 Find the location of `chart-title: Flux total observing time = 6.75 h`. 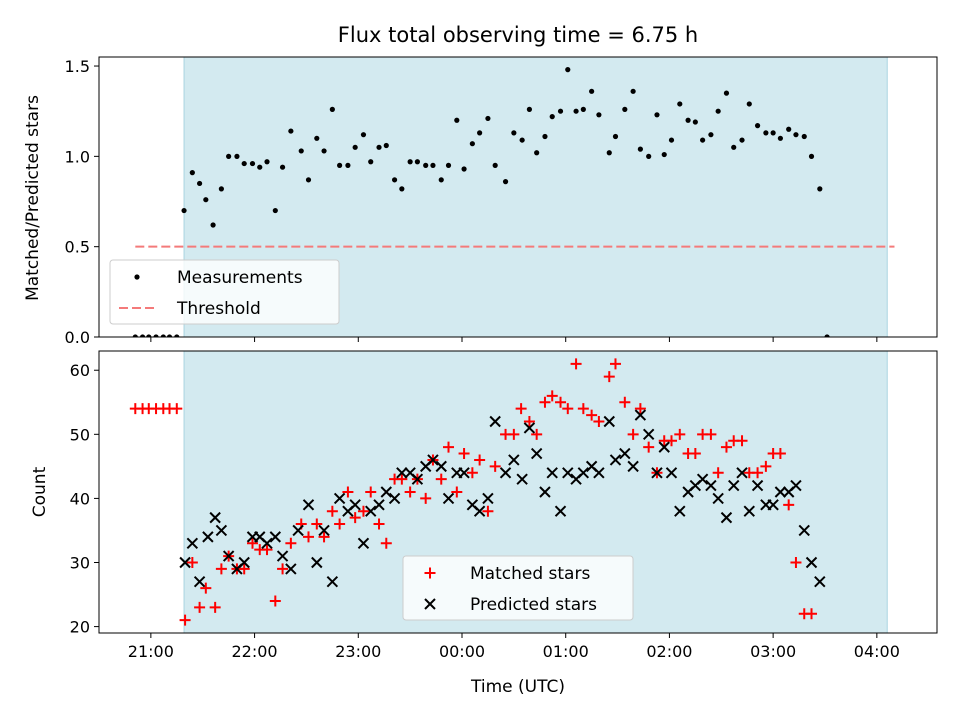

chart-title: Flux total observing time = 6.75 h is located at coordinates (518, 35).